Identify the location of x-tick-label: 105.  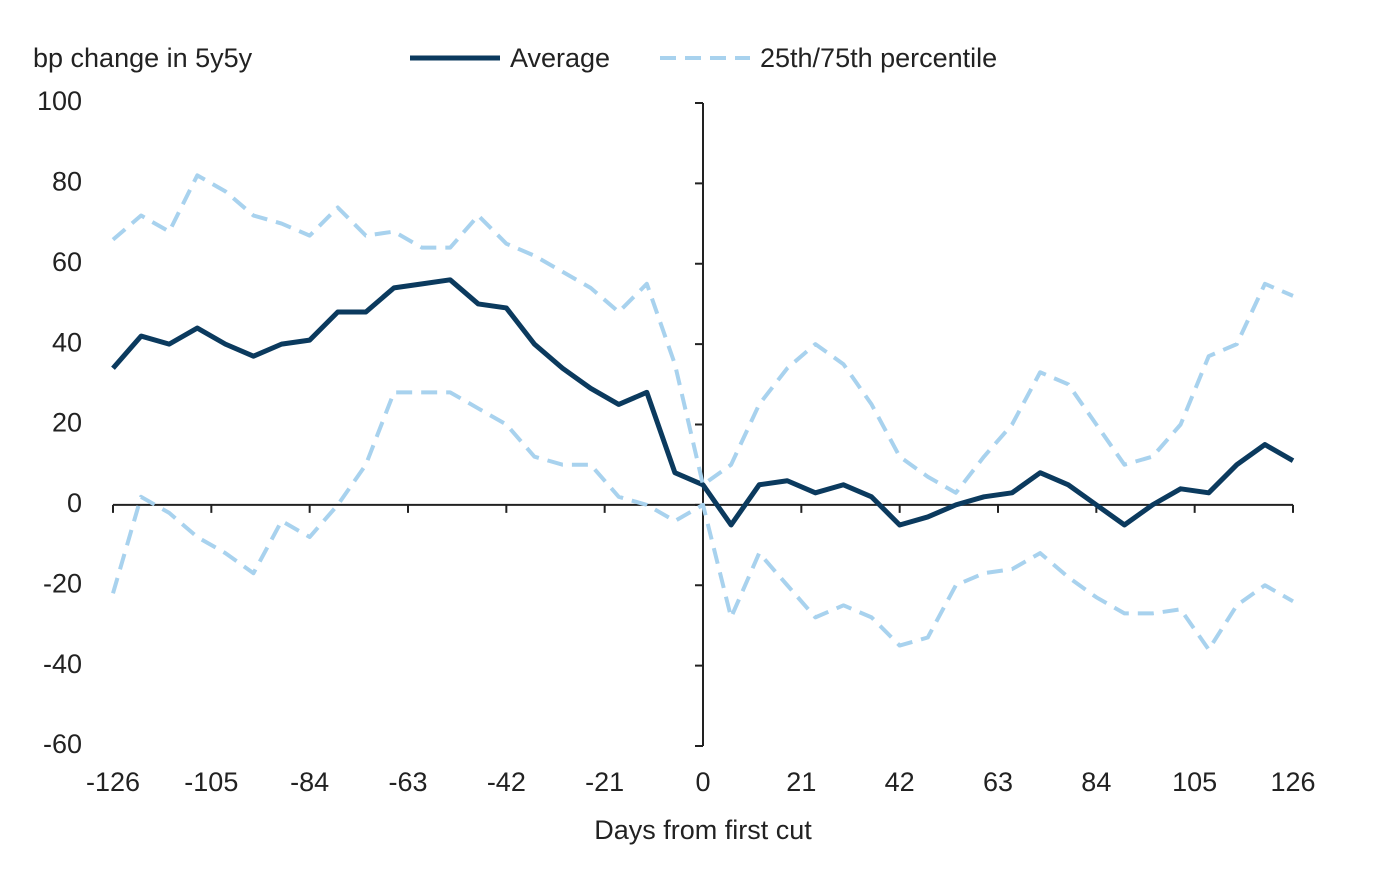
(1194, 782).